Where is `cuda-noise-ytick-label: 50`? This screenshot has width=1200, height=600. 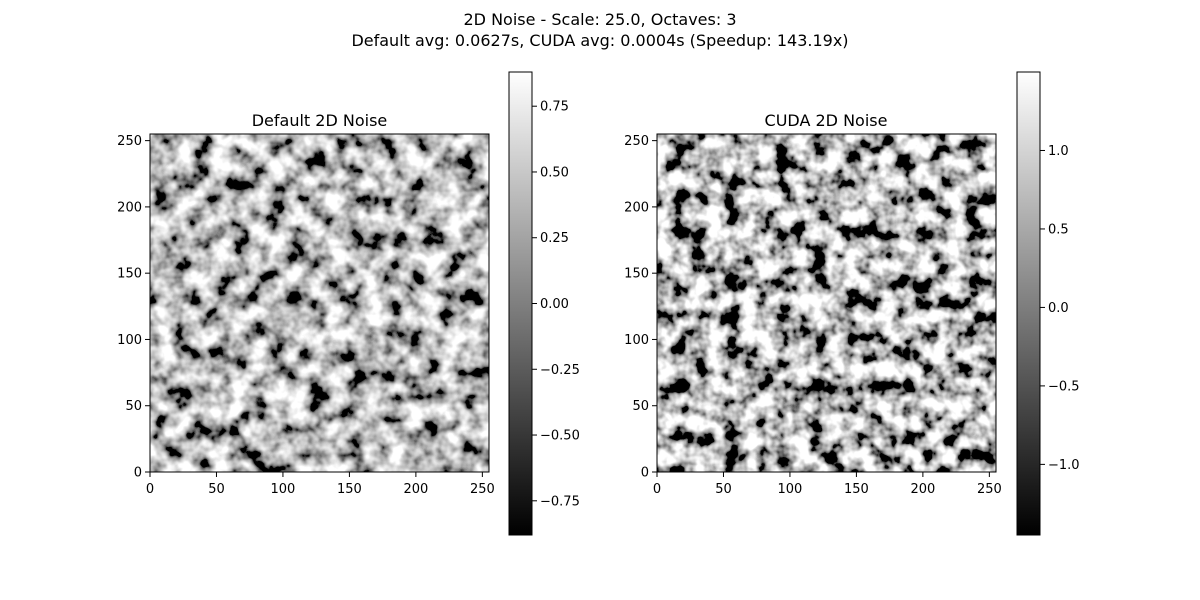
cuda-noise-ytick-label: 50 is located at coordinates (640, 406).